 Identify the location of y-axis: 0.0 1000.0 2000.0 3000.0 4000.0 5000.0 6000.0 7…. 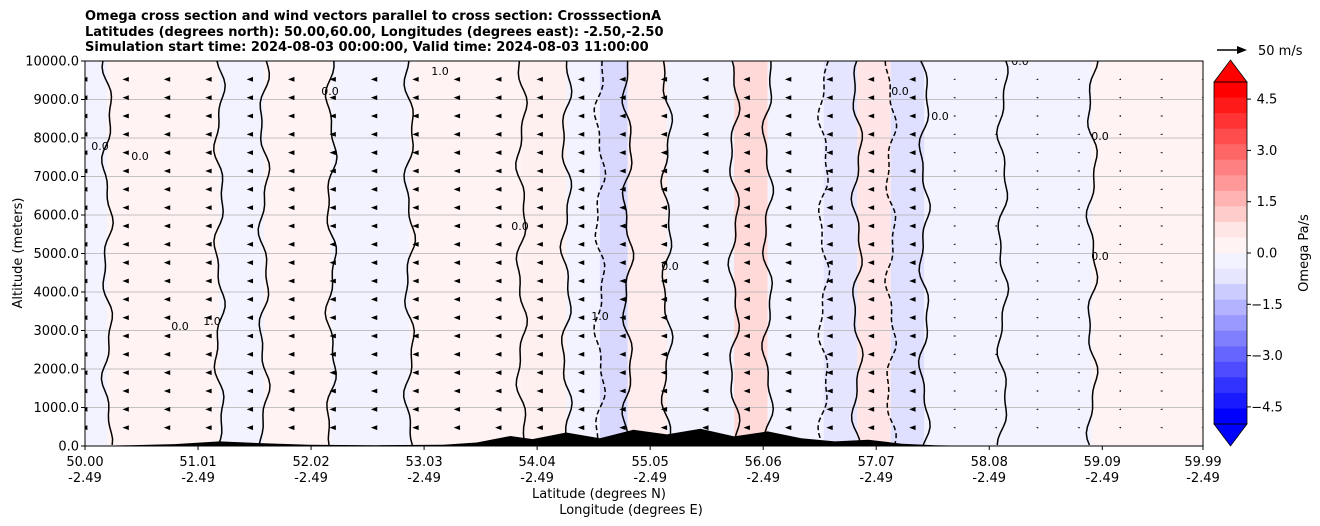
(55, 255).